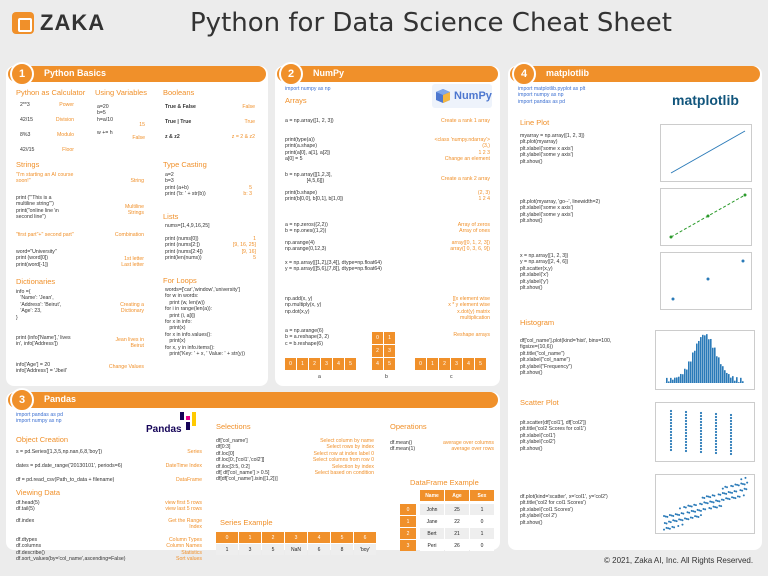 This screenshot has width=768, height=576. I want to click on np-code-1: a = np.array([1, 2, 3]), so click(309, 121).